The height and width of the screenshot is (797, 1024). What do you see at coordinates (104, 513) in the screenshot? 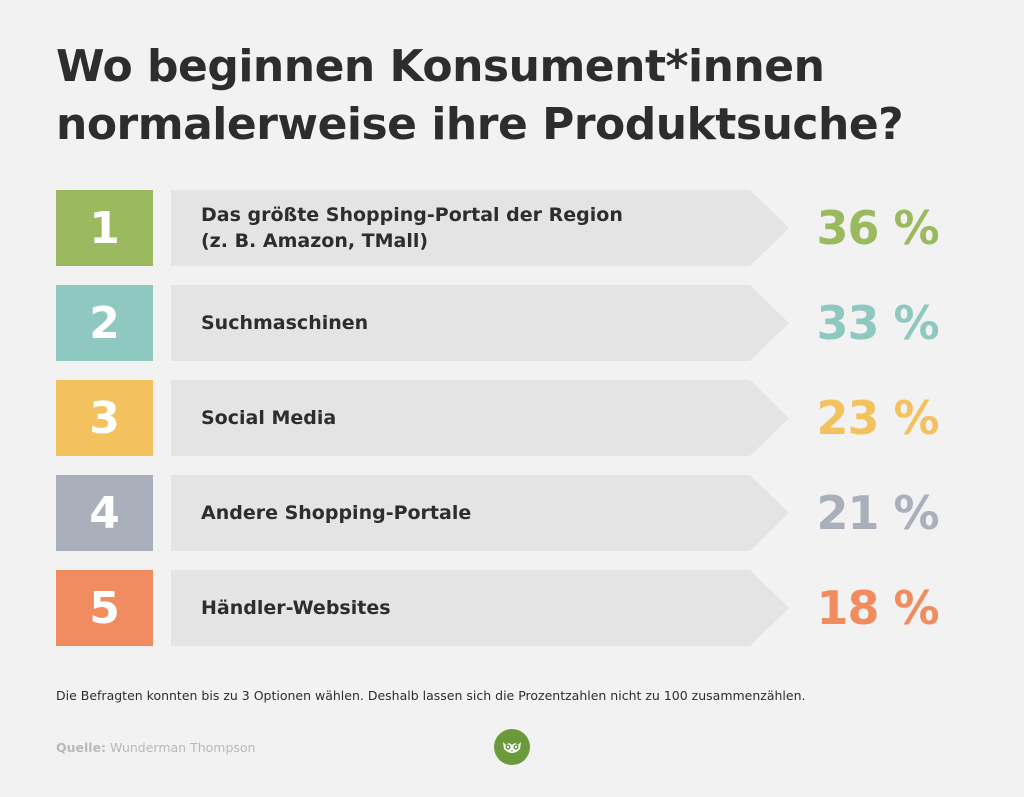
I see `rank-box-4: 4` at bounding box center [104, 513].